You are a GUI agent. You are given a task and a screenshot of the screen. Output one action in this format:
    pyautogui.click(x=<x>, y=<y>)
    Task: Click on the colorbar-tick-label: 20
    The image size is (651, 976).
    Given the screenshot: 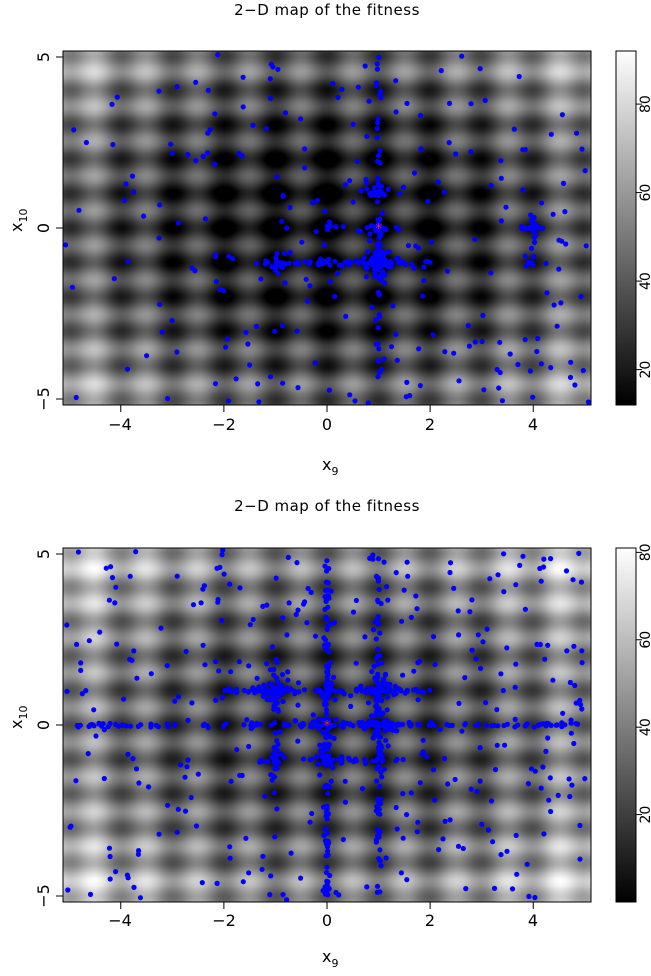 What is the action you would take?
    pyautogui.click(x=644, y=370)
    